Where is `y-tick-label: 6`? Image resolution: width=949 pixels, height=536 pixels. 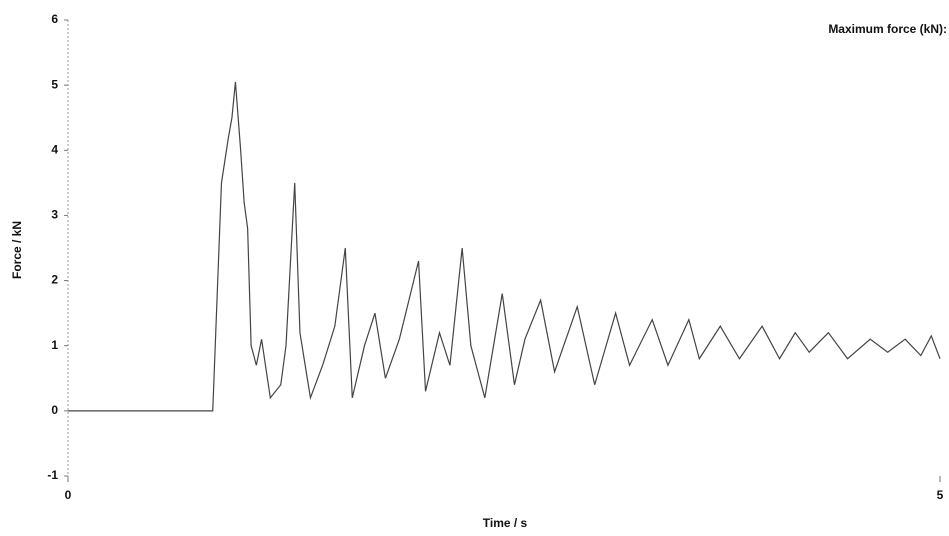
y-tick-label: 6 is located at coordinates (54, 19).